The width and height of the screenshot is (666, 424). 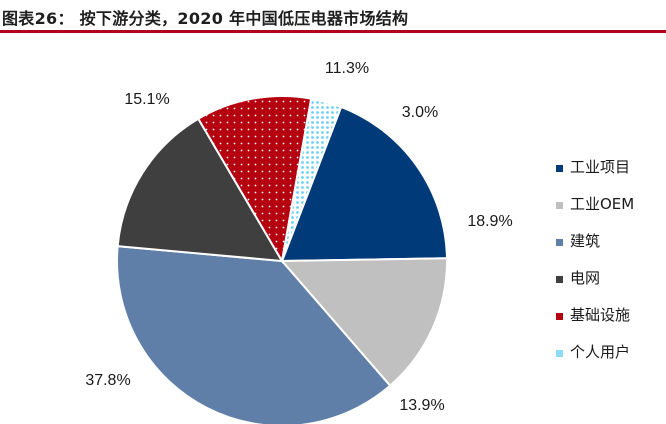 What do you see at coordinates (347, 68) in the screenshot?
I see `slice-value-label: 11.3%` at bounding box center [347, 68].